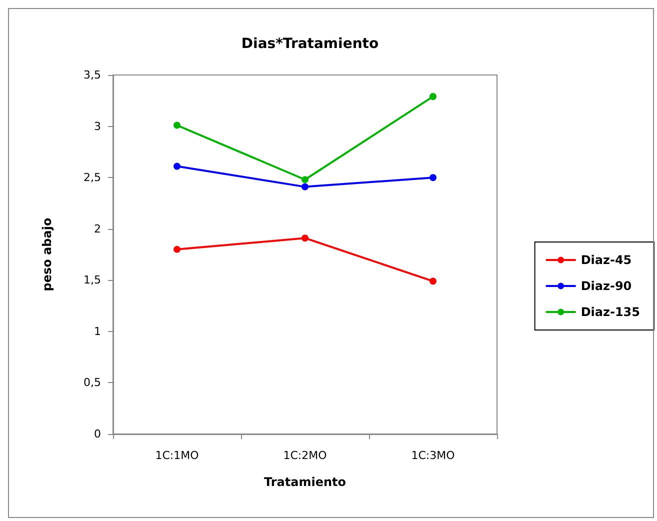  Describe the element at coordinates (97, 331) in the screenshot. I see `y-tick-label: 1` at that location.